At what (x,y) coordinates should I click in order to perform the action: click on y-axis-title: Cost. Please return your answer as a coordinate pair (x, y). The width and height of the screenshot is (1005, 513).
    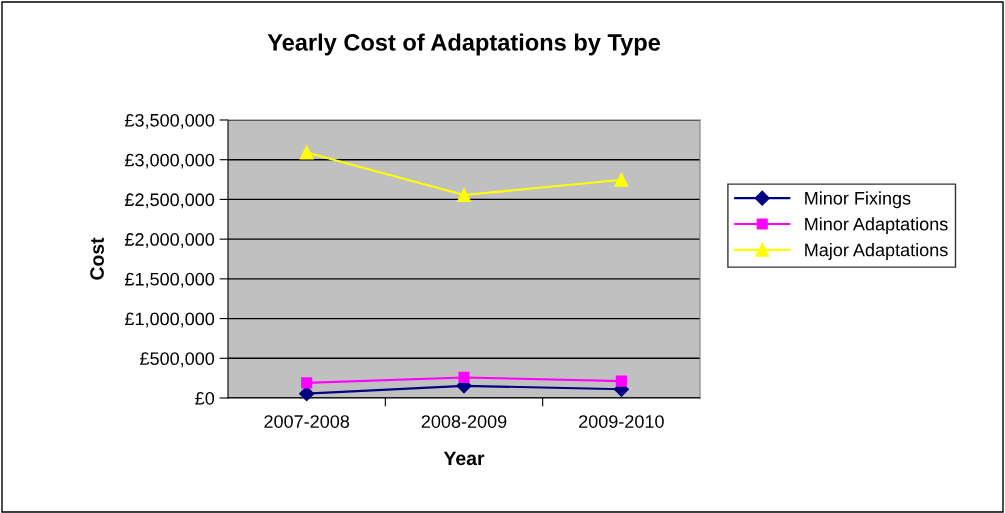
    Looking at the image, I should click on (97, 258).